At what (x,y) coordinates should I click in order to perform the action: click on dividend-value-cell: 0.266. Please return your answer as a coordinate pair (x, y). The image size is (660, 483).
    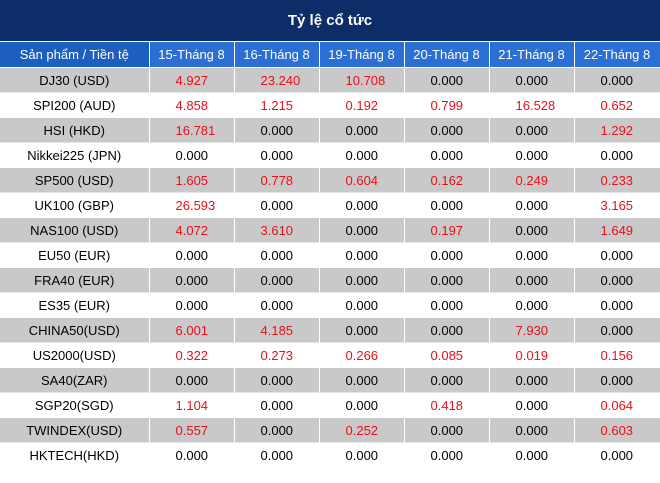
    Looking at the image, I should click on (362, 355).